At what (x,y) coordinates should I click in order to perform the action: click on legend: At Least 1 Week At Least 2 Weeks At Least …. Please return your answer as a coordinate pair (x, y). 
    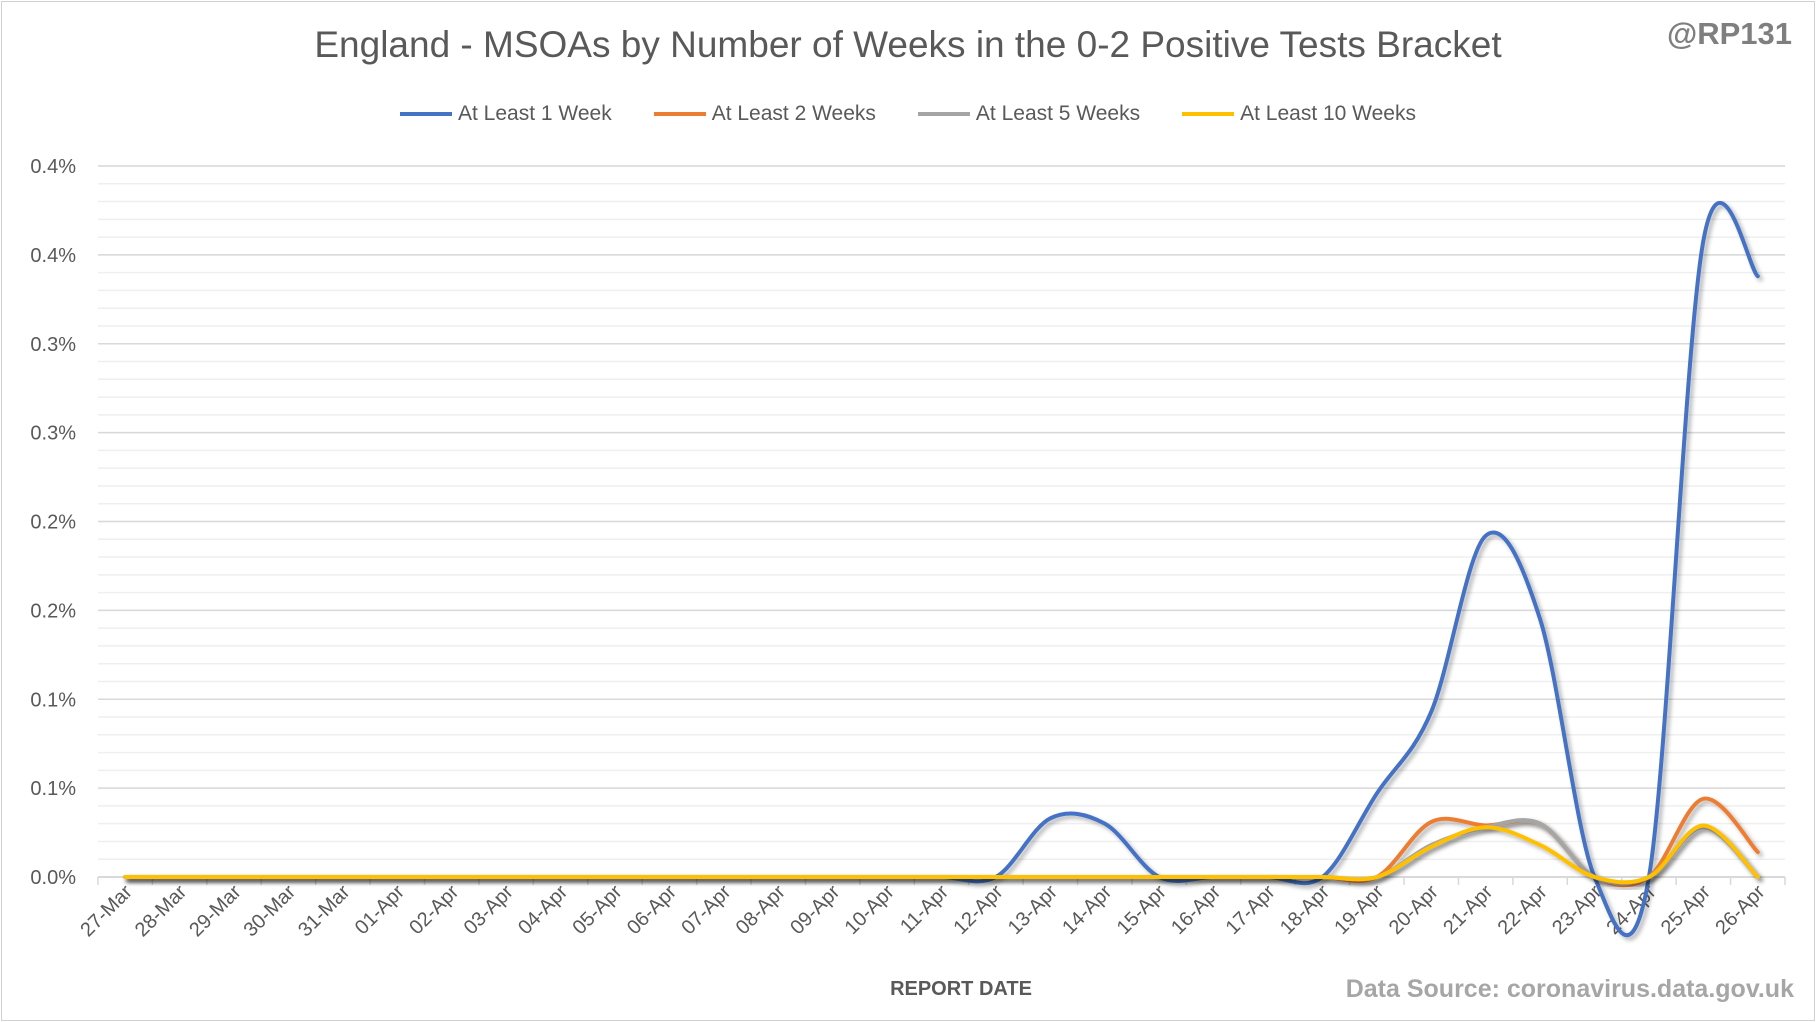
    Looking at the image, I should click on (908, 114).